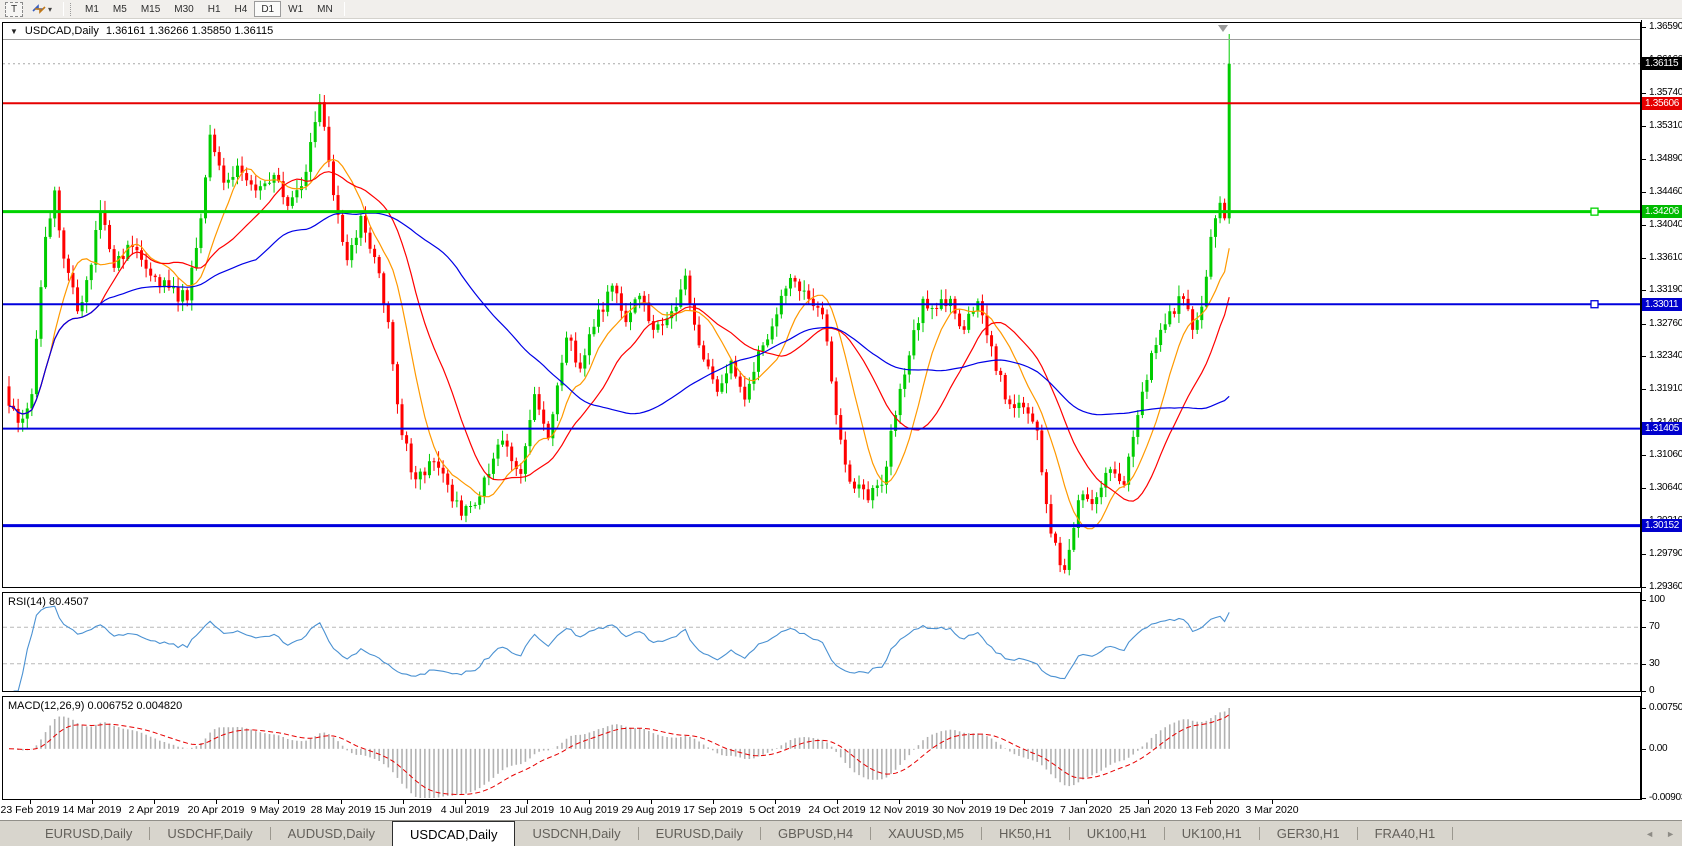  Describe the element at coordinates (1670, 834) in the screenshot. I see `tab-scroll-right-icon: ►` at that location.